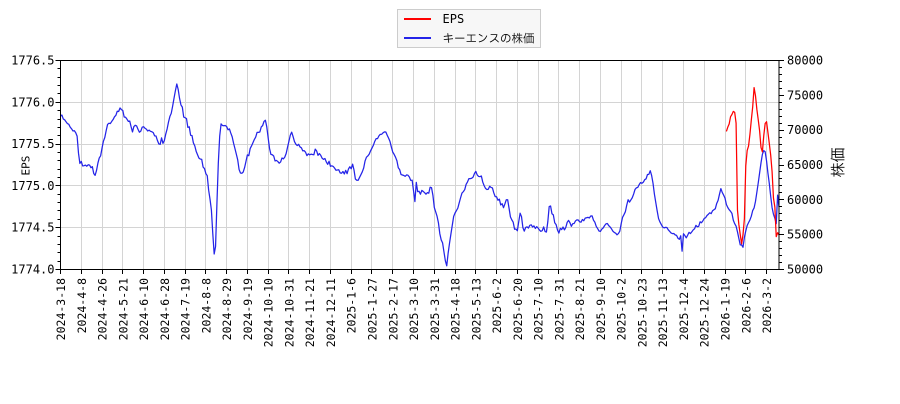 Image resolution: width=900 pixels, height=404 pixels. I want to click on right-axis-tick-labels: 50000 55000 60000 65000 70000 75000 80000, so click(805, 165).